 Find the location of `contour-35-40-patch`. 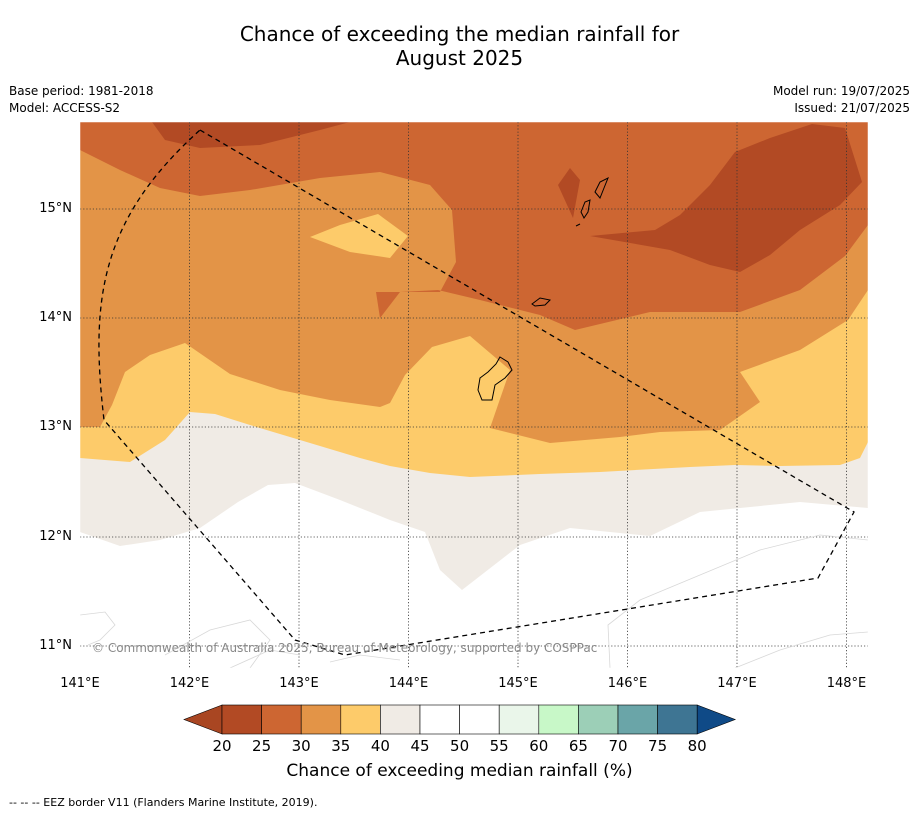

contour-35-40-patch is located at coordinates (359, 236).